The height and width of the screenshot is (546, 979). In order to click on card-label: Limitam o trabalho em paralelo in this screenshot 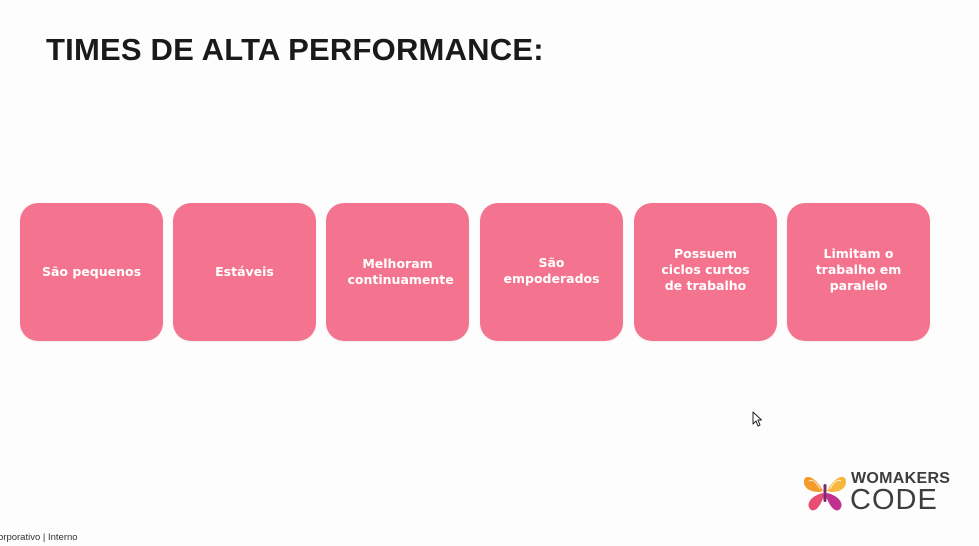, I will do `click(858, 269)`.